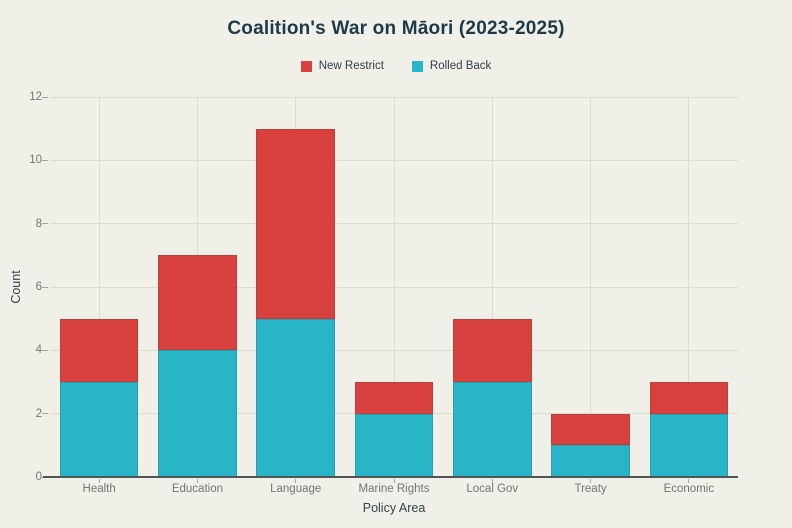 The image size is (792, 528). I want to click on x-tick-label: Language, so click(296, 489).